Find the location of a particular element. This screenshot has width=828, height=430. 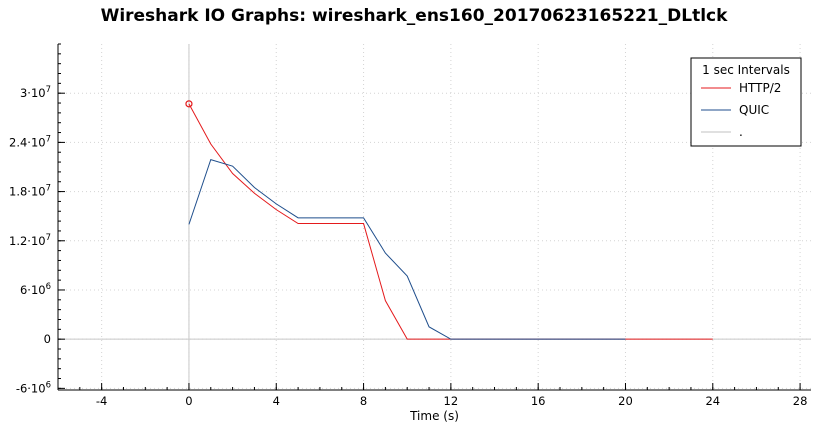

x-tick-label: 16 is located at coordinates (538, 401).